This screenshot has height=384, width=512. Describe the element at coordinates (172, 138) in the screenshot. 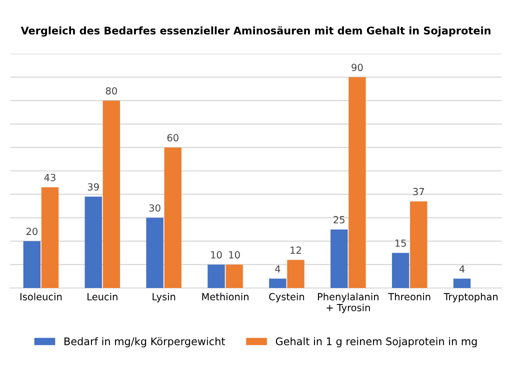

I see `data-label: 60` at that location.